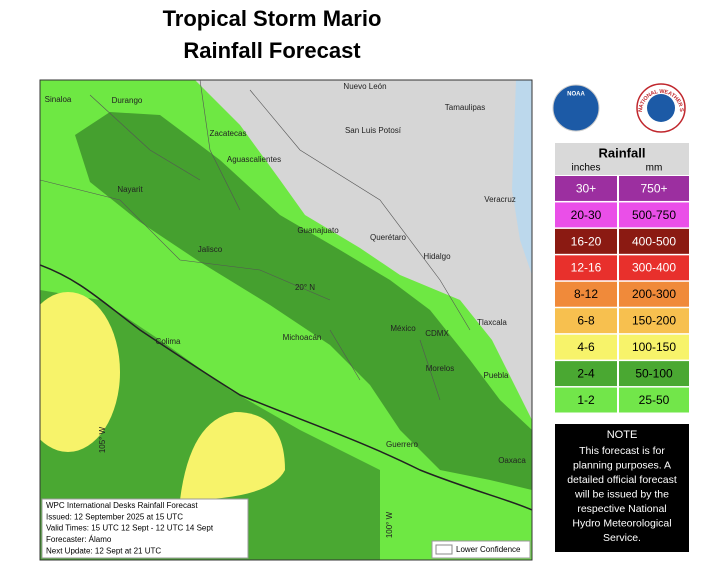 This screenshot has height=571, width=709. I want to click on legend-mm: 500-750, so click(654, 215).